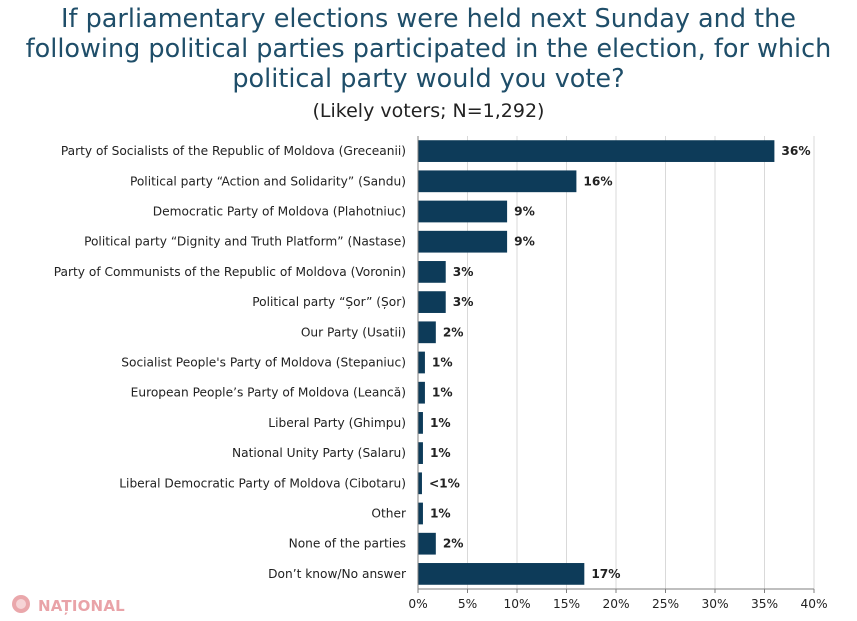  I want to click on value-label: <1%, so click(444, 483).